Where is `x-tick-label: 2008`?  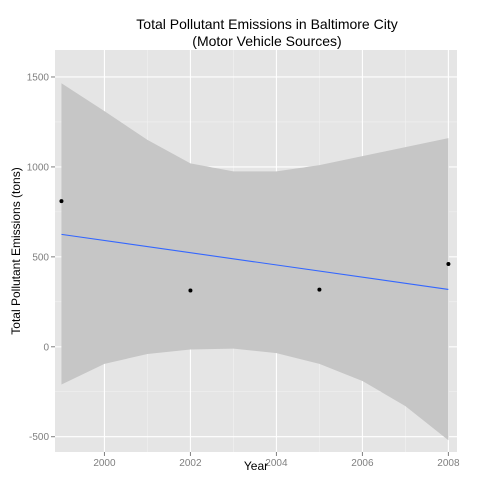 x-tick-label: 2008 is located at coordinates (448, 463).